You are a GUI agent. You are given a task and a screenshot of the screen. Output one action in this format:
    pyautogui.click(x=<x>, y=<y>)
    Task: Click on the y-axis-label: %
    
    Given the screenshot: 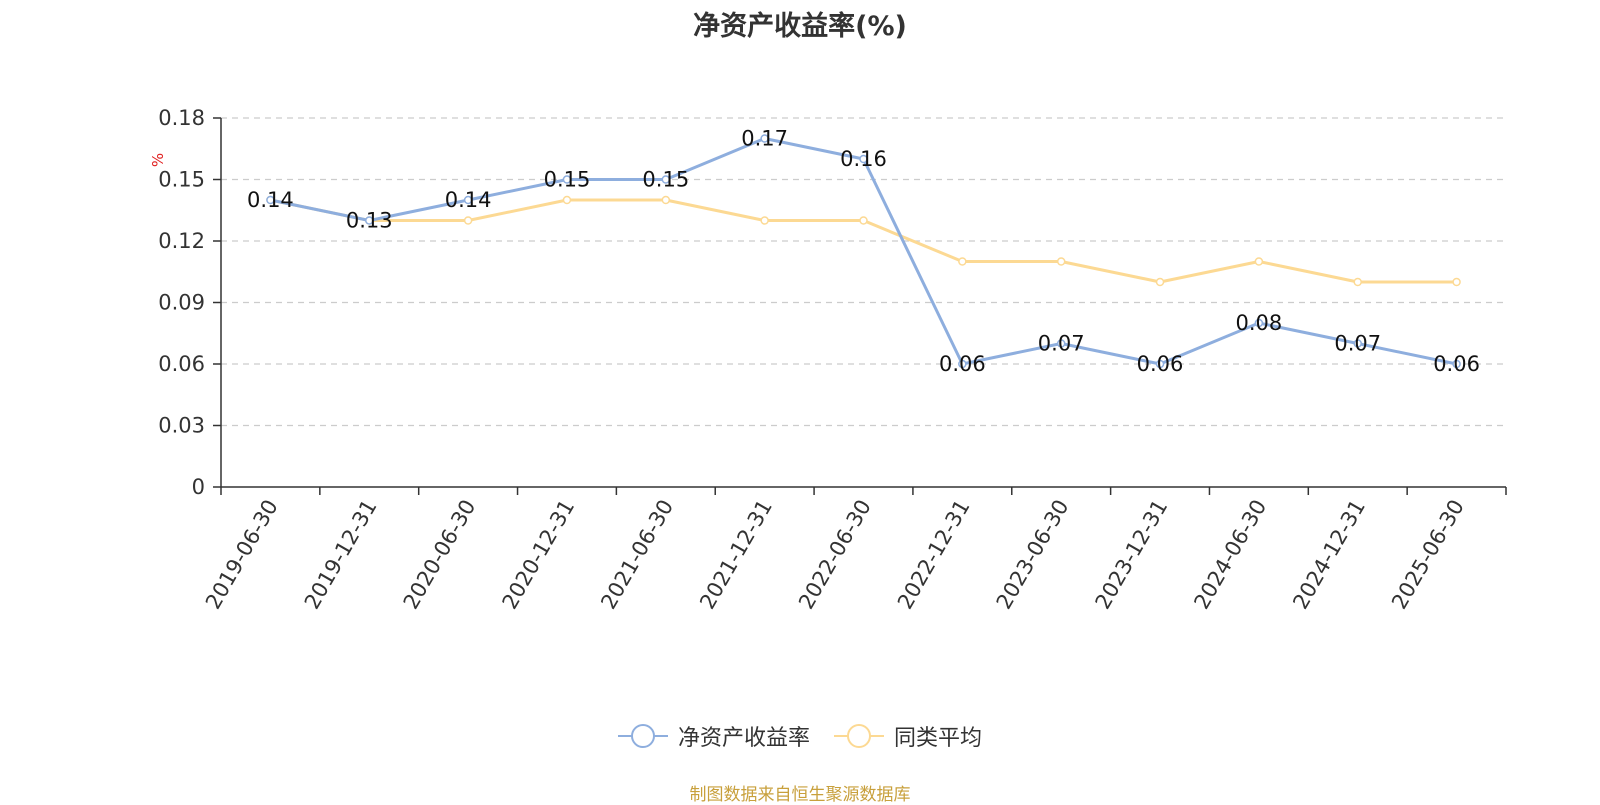 What is the action you would take?
    pyautogui.click(x=158, y=160)
    